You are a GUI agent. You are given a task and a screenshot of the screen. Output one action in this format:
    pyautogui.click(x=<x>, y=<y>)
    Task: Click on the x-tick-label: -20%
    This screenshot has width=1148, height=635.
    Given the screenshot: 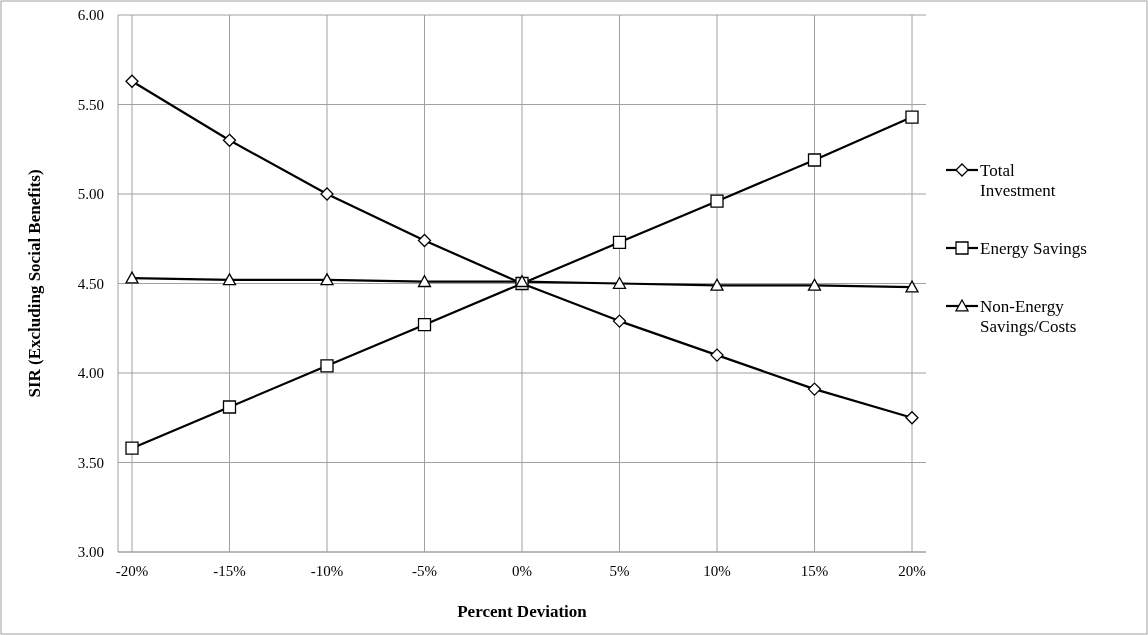 What is the action you would take?
    pyautogui.click(x=132, y=571)
    